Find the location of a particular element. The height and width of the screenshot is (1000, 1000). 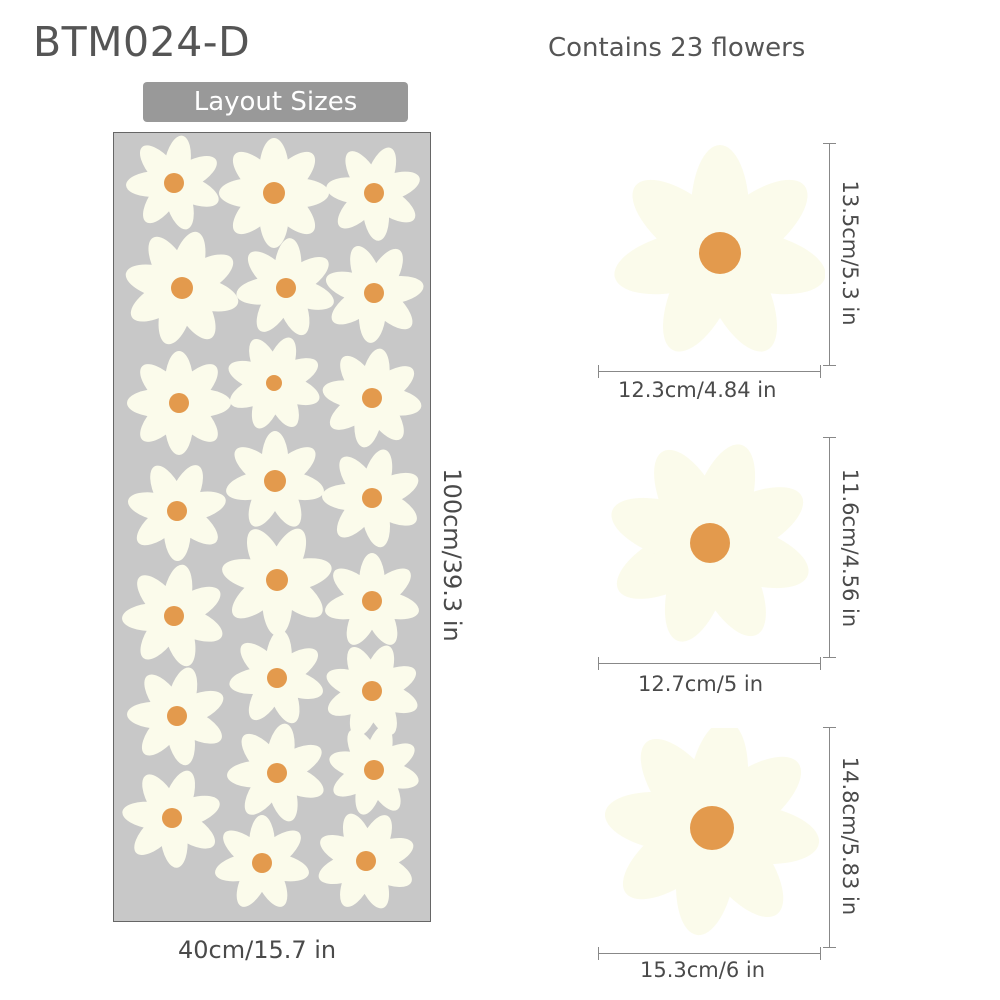

flower-3-width-tick-right is located at coordinates (820, 953).